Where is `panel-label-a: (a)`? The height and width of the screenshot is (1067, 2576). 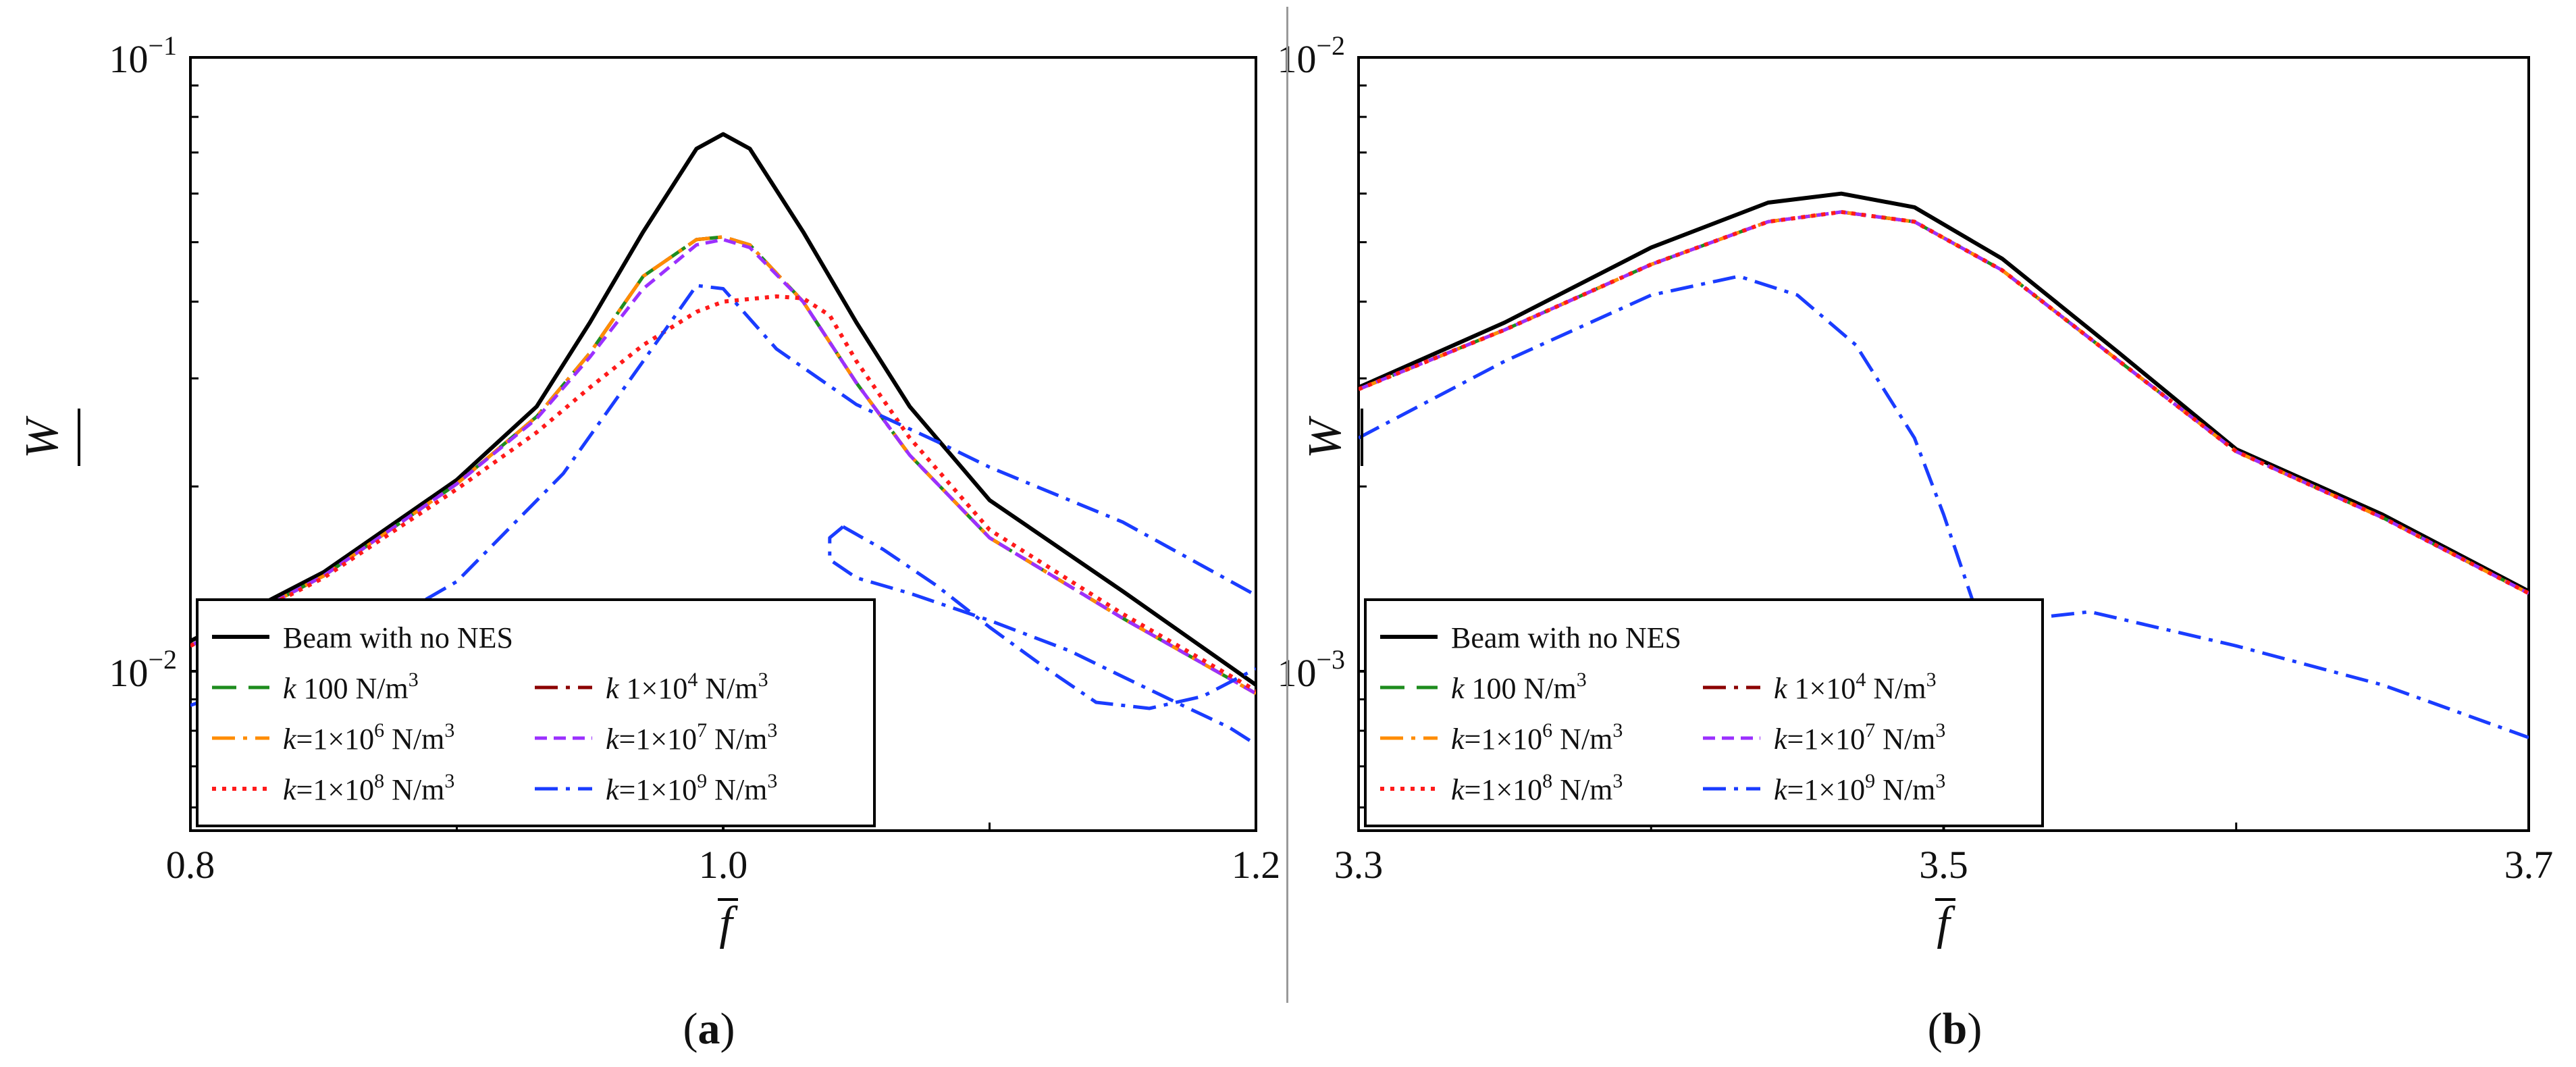 panel-label-a: (a) is located at coordinates (709, 1029).